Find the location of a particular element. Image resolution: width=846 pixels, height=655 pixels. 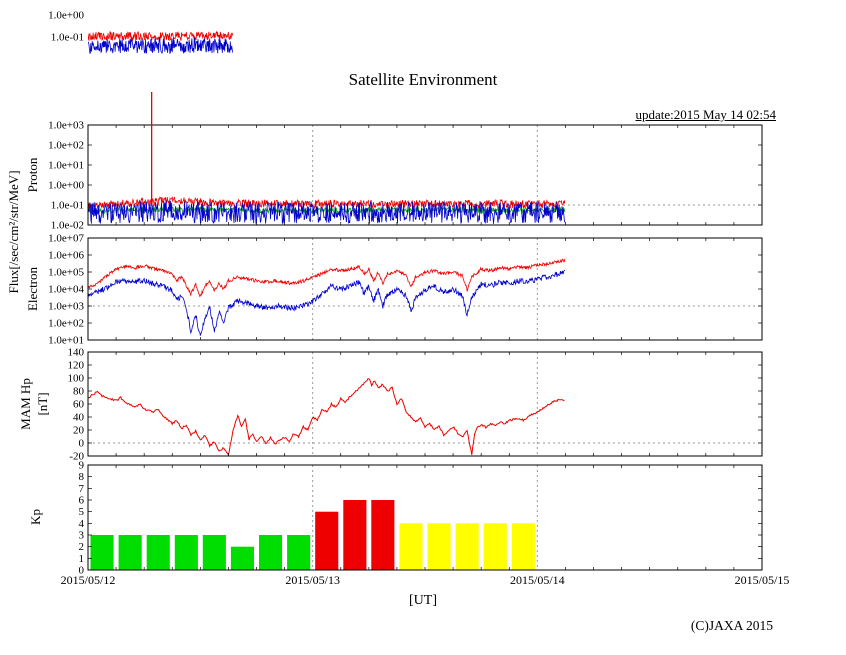

y-tick-label: 1.0e+04 is located at coordinates (66, 290).